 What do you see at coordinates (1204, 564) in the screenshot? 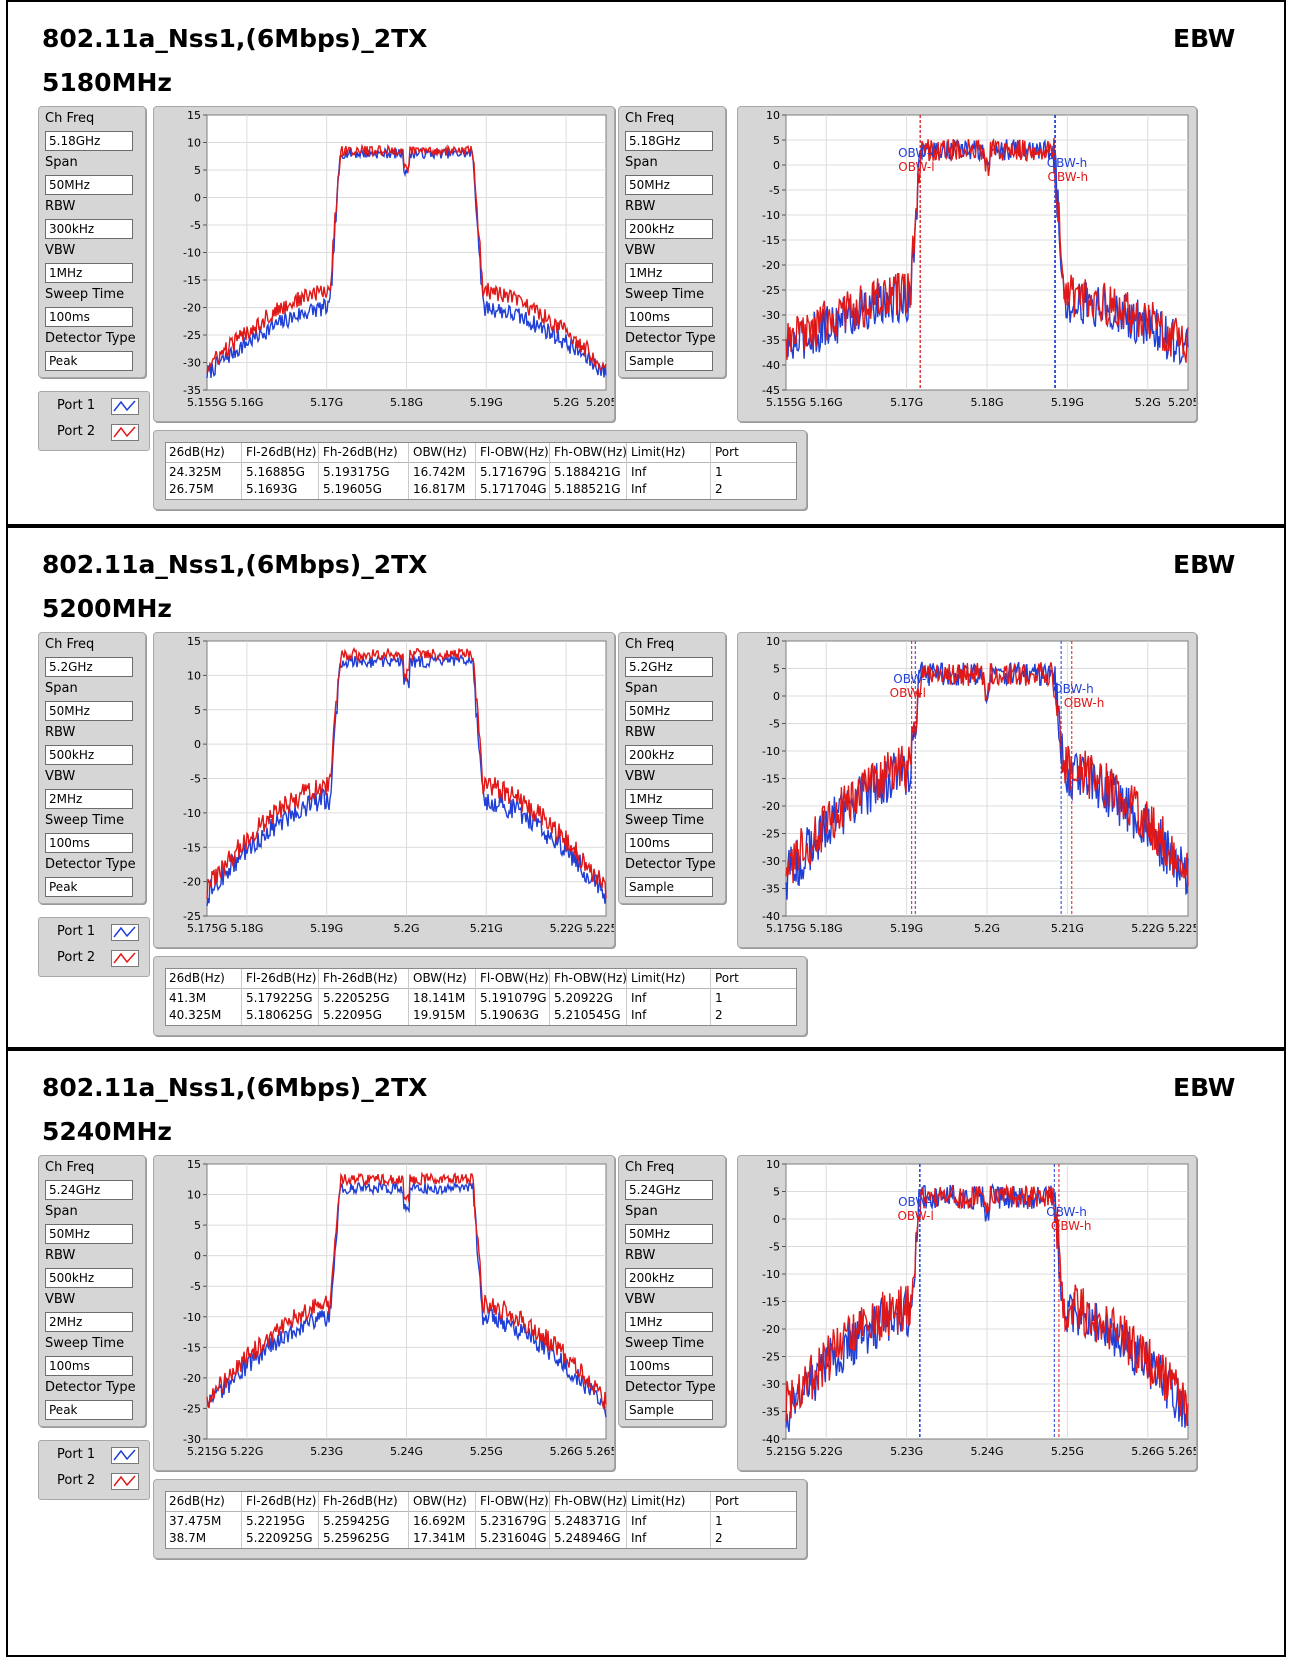
I see `ebw-label: EBW` at bounding box center [1204, 564].